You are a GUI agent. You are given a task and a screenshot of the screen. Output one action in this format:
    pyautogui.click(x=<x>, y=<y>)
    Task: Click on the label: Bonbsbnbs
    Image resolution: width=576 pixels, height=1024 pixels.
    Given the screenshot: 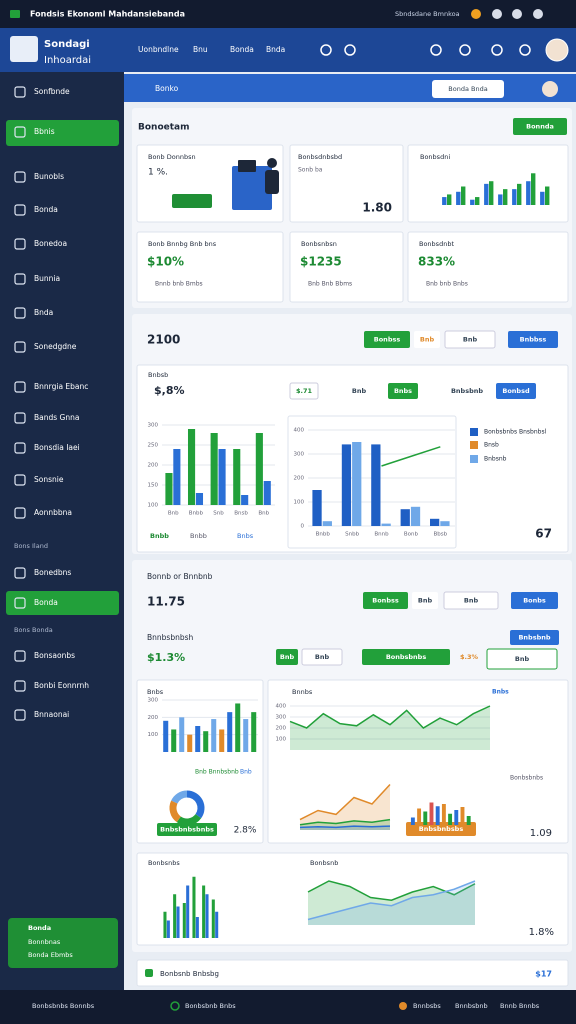 What is the action you would take?
    pyautogui.click(x=406, y=657)
    